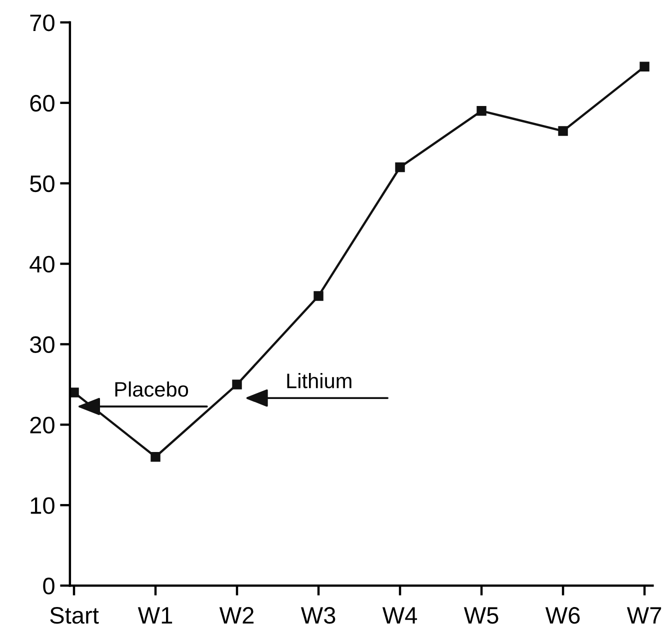 This screenshot has height=640, width=666. Describe the element at coordinates (42, 425) in the screenshot. I see `y-tick-label: 20` at that location.